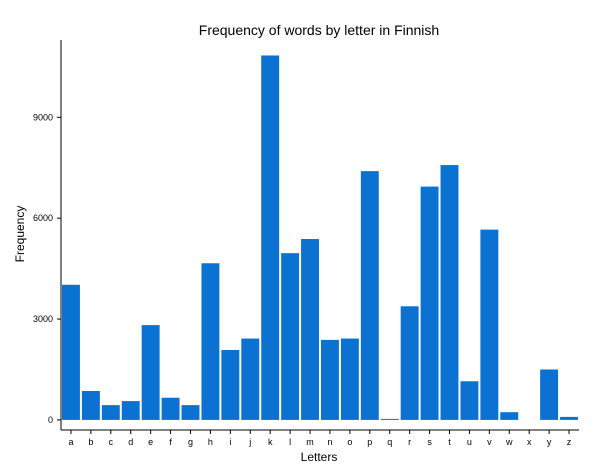 Image resolution: width=600 pixels, height=476 pixels. Describe the element at coordinates (111, 442) in the screenshot. I see `x-tick-label-c: c` at that location.